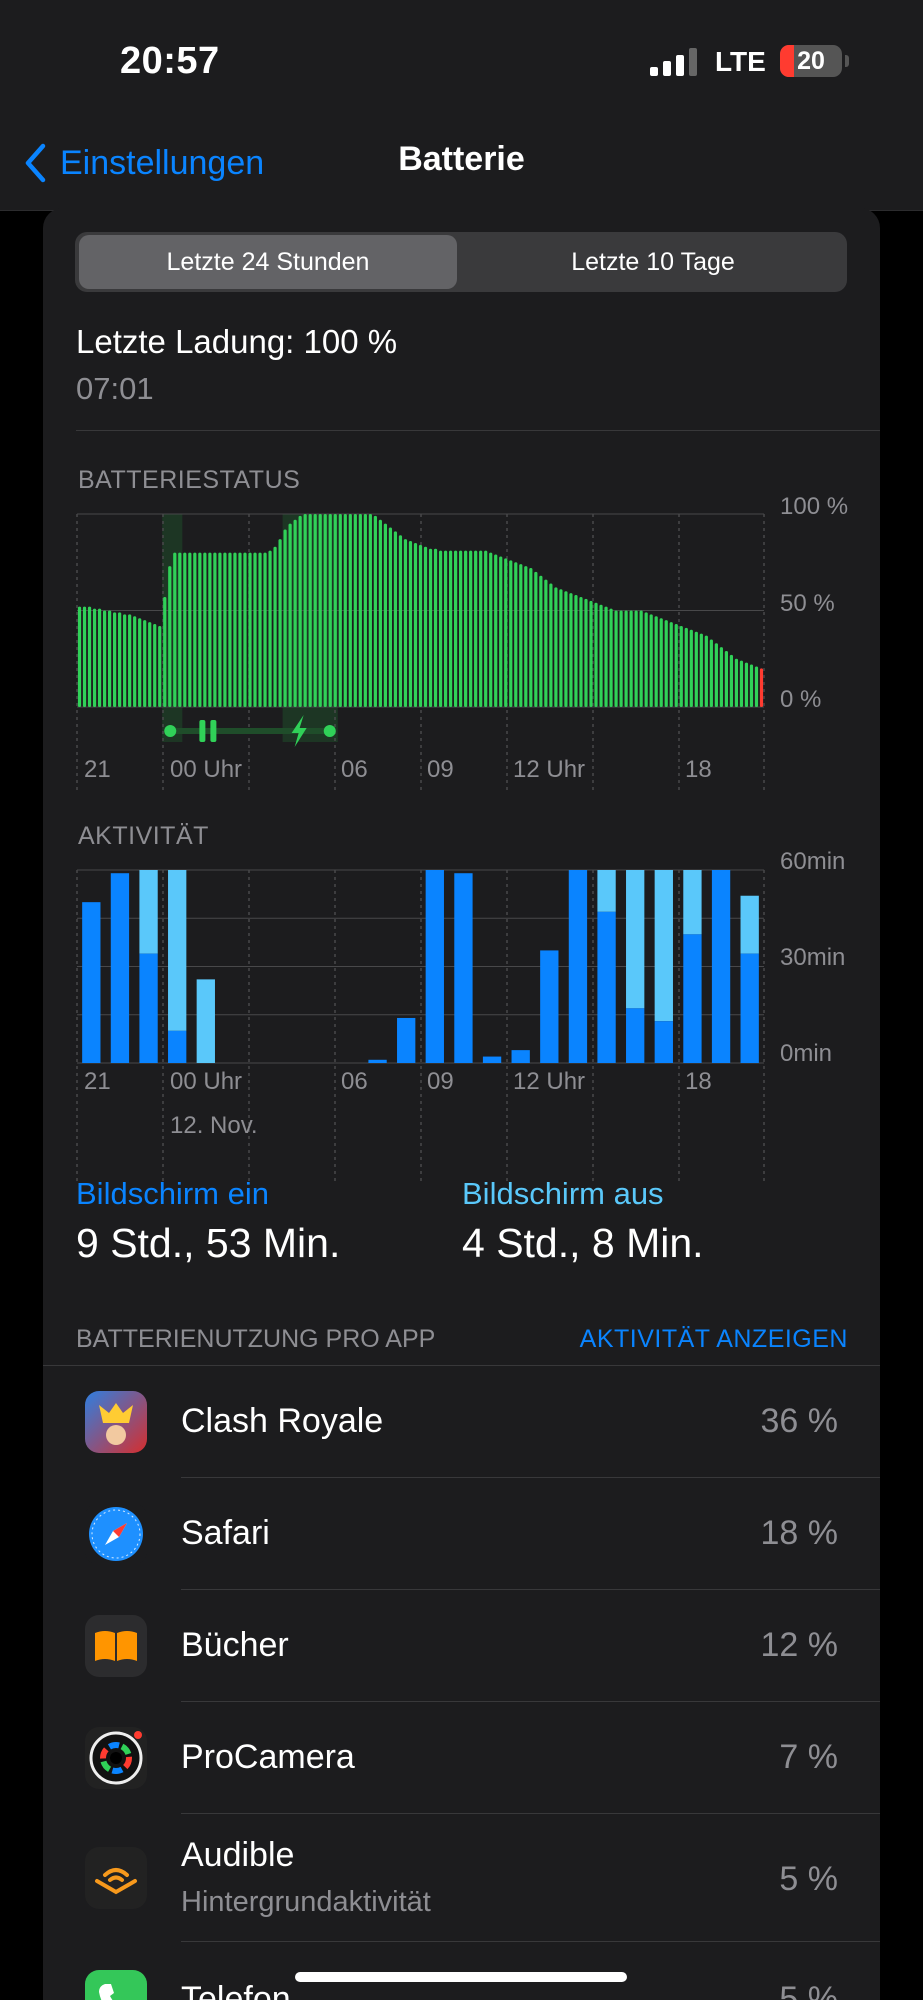 The image size is (923, 2000). Describe the element at coordinates (563, 1193) in the screenshot. I see `screen-off-label: Bildschirm aus` at that location.